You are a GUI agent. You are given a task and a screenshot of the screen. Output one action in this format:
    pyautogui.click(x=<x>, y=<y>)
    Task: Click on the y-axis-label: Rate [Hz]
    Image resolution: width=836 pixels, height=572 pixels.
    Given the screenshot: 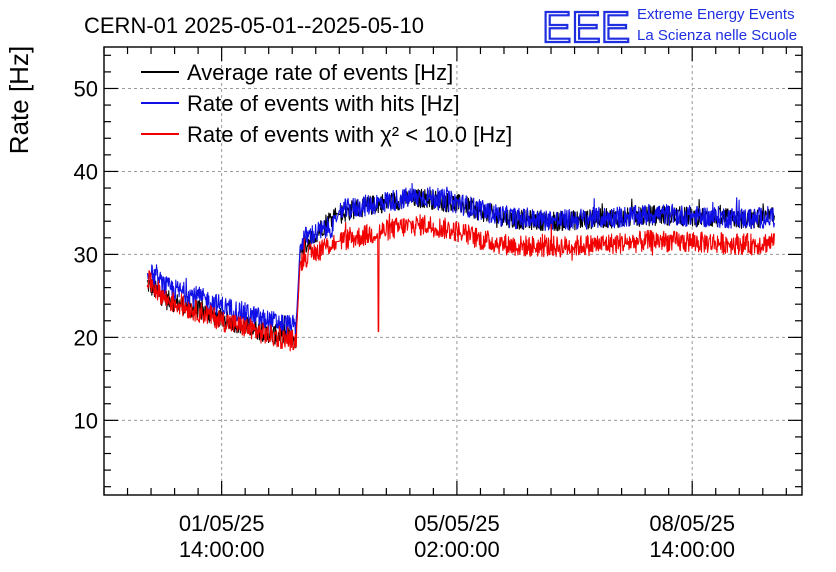 What is the action you would take?
    pyautogui.click(x=19, y=100)
    